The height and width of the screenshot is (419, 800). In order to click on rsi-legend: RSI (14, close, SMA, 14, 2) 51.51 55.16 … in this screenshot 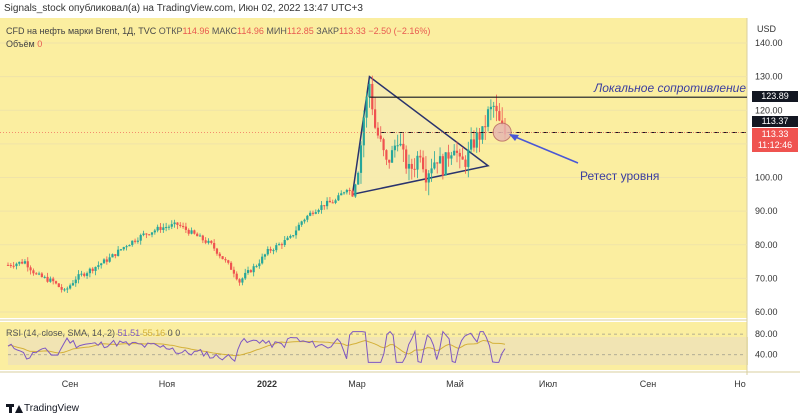, I will do `click(93, 333)`.